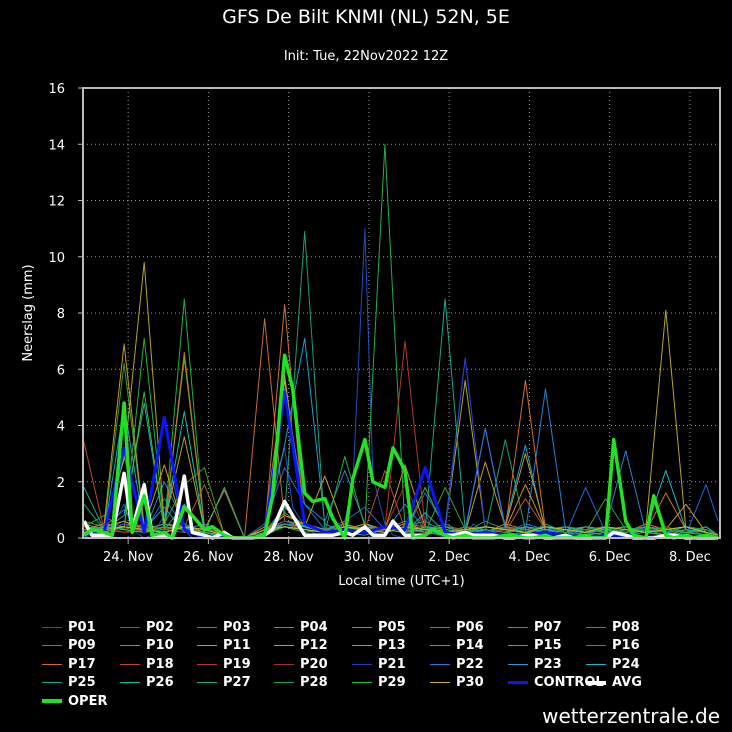 This screenshot has width=732, height=732. Describe the element at coordinates (160, 664) in the screenshot. I see `legend-label: P18` at that location.